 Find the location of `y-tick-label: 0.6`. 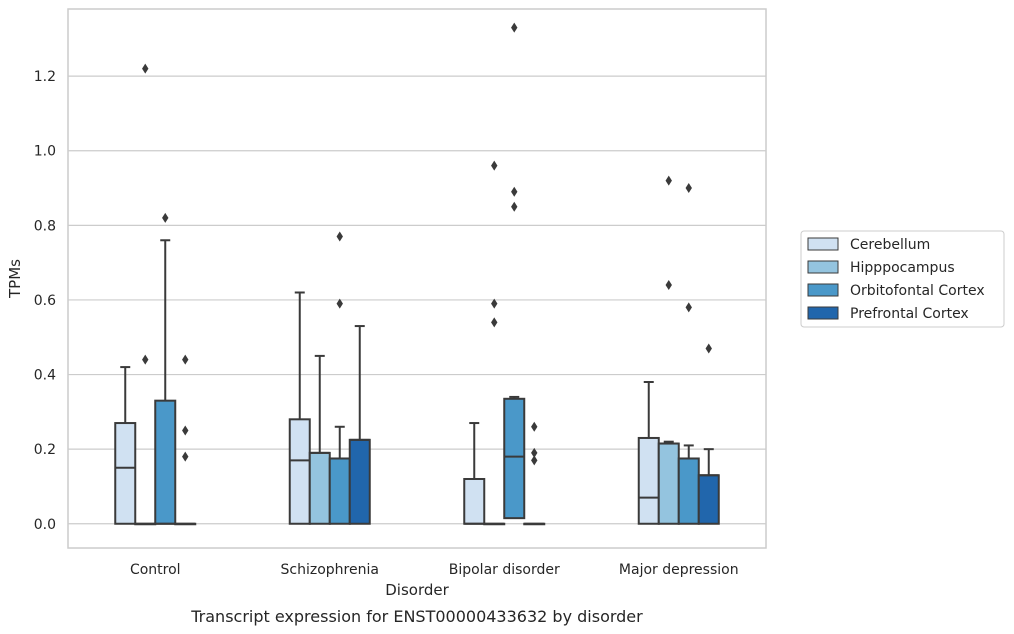

y-tick-label: 0.6 is located at coordinates (45, 301).